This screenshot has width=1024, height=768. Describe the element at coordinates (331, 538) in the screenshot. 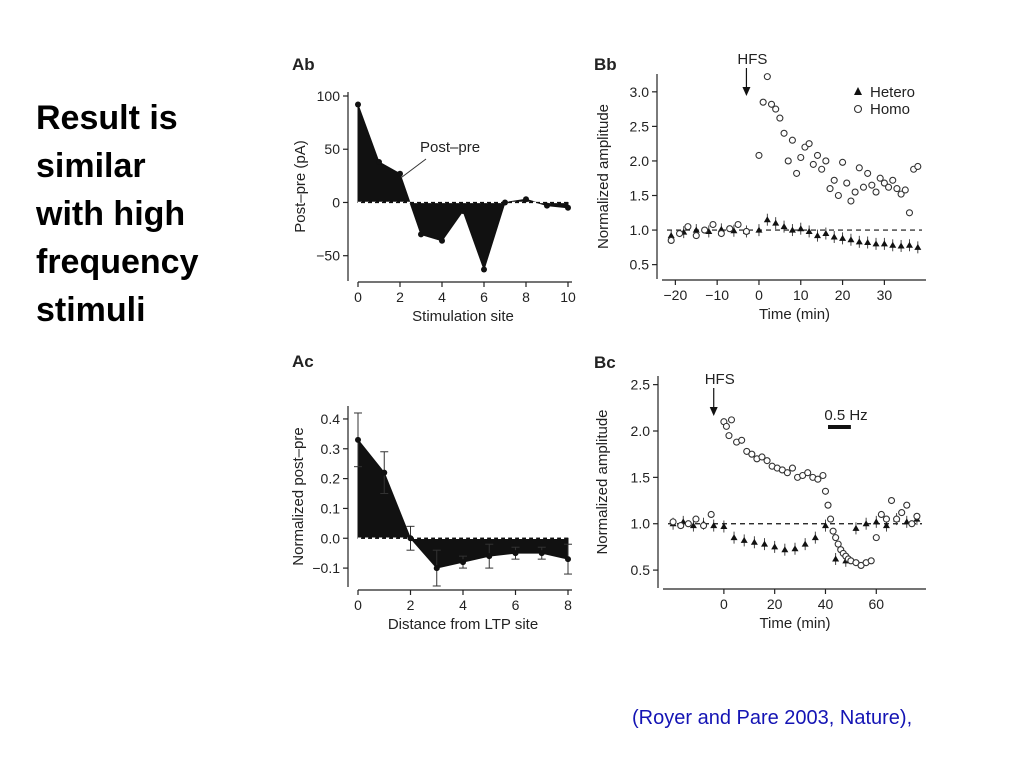

I see `y-tick-label: 0.0` at that location.